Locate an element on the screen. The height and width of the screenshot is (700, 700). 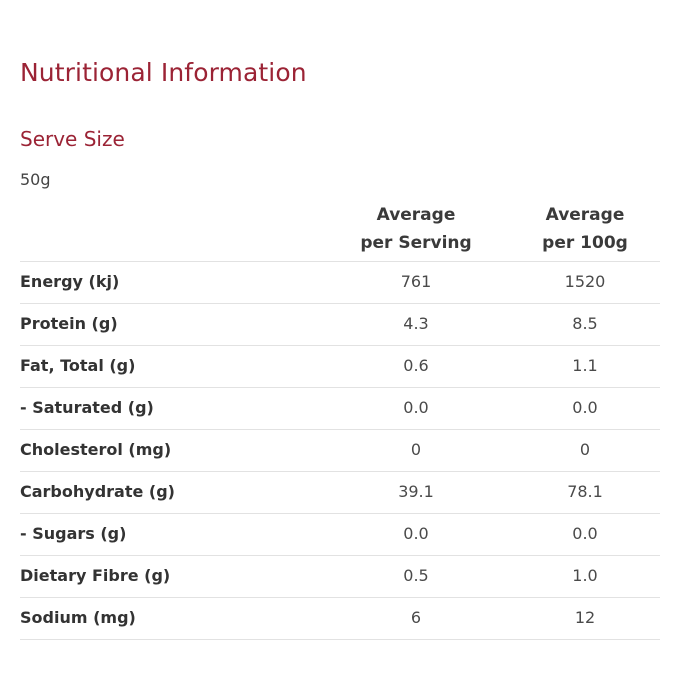
serve-size-value: 50g is located at coordinates (35, 179).